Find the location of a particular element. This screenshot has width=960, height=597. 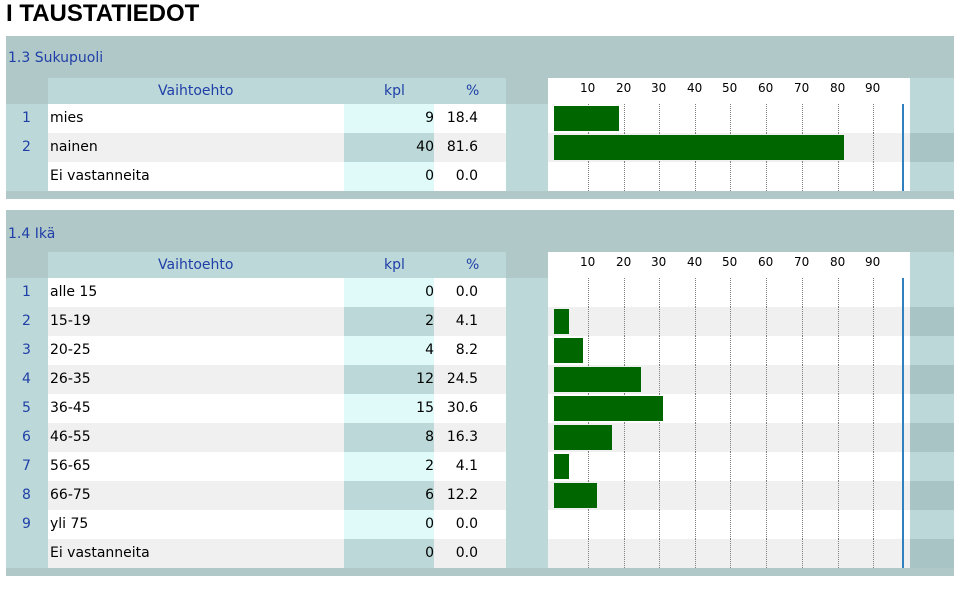

percent-cell: 12.2 is located at coordinates (470, 495).